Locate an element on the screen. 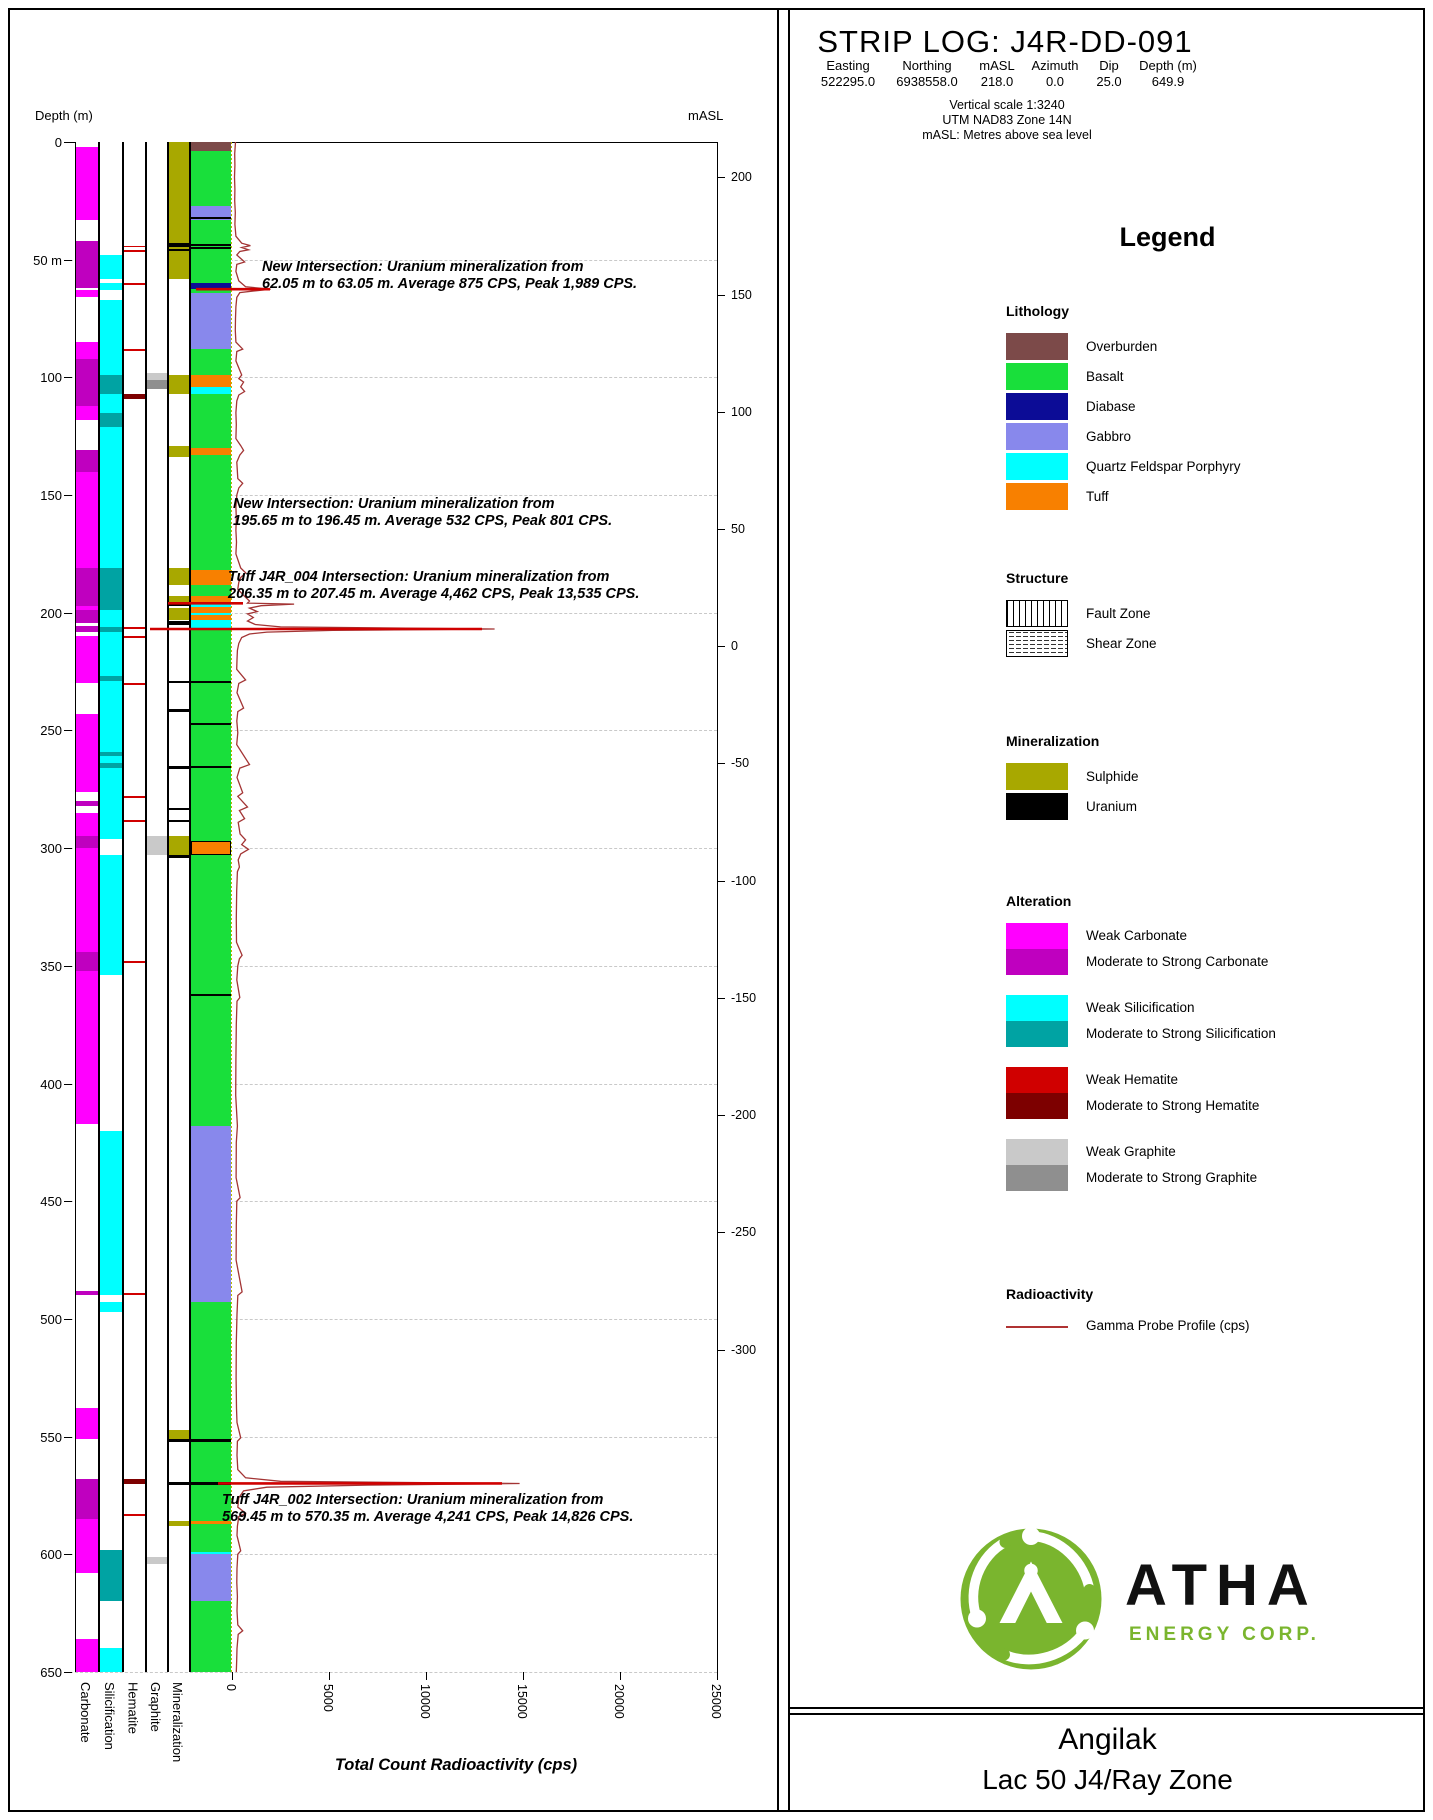 The height and width of the screenshot is (1820, 1433). cps-tick-label: 25000 is located at coordinates (716, 1701).